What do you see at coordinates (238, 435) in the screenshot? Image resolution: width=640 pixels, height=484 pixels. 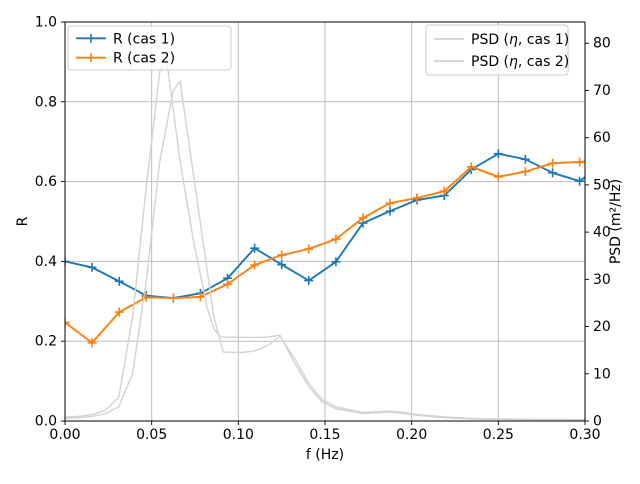 I see `x-tick-label: 0.10` at bounding box center [238, 435].